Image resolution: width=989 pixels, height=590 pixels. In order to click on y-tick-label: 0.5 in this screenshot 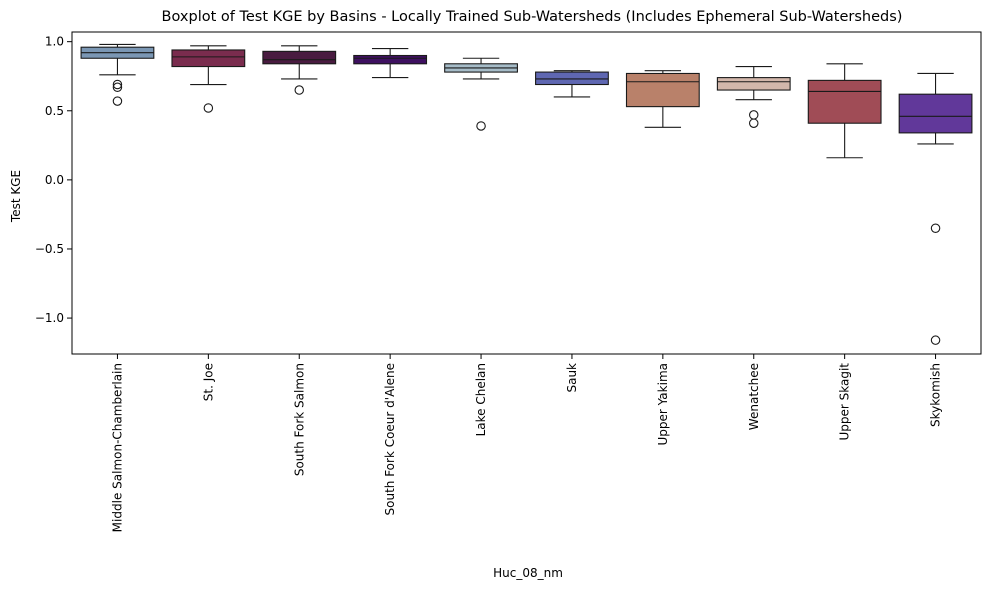, I will do `click(54, 111)`.